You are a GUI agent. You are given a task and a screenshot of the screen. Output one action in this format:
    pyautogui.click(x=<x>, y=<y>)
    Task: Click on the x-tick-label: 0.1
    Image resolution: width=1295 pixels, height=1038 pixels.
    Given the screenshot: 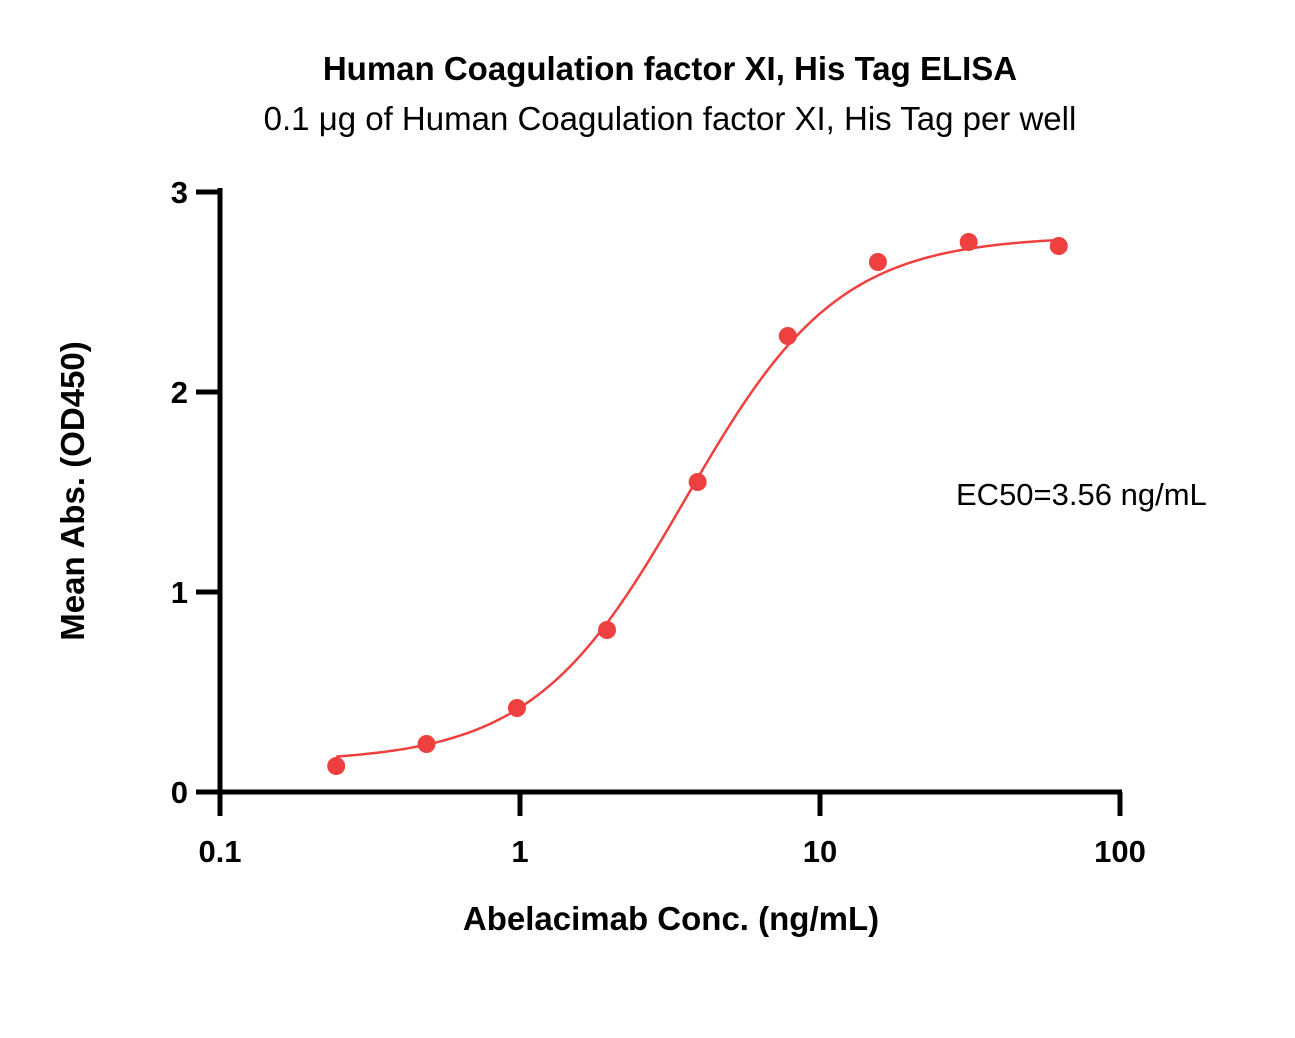 What is the action you would take?
    pyautogui.click(x=219, y=851)
    